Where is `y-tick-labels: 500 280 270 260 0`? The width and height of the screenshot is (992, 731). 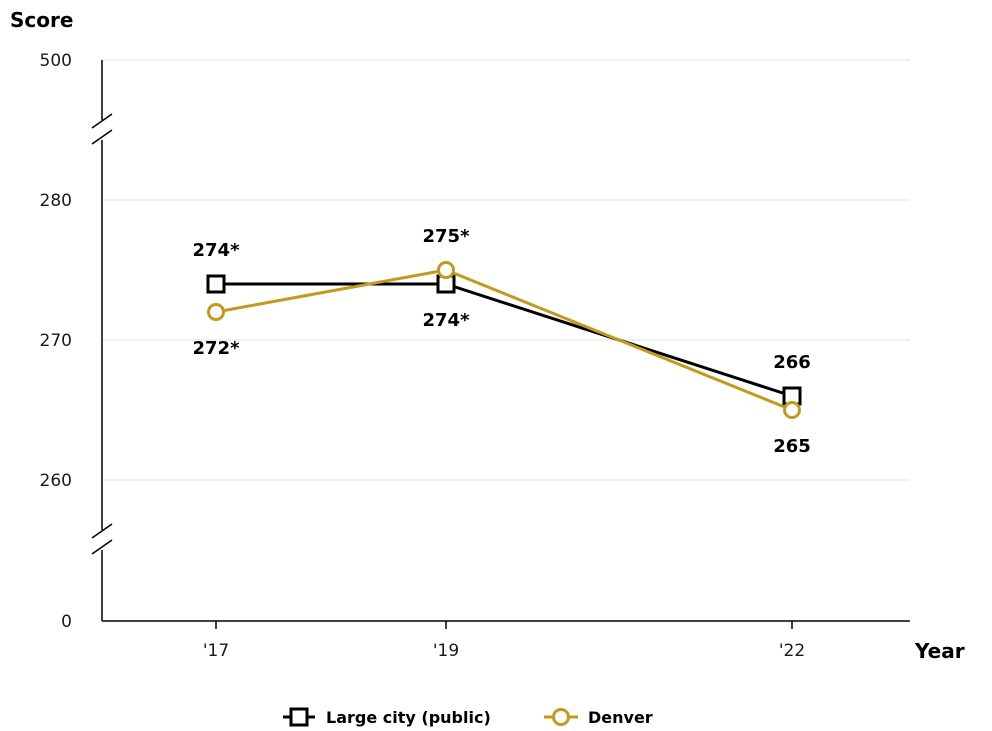
y-tick-labels: 500 280 270 260 0 is located at coordinates (56, 341).